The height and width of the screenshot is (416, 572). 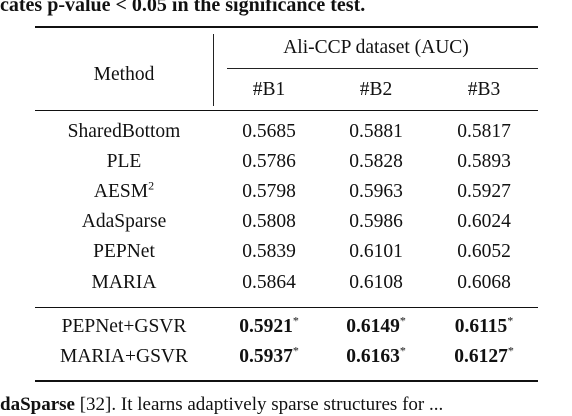 What do you see at coordinates (121, 191) in the screenshot?
I see `method-name-text: AESM` at bounding box center [121, 191].